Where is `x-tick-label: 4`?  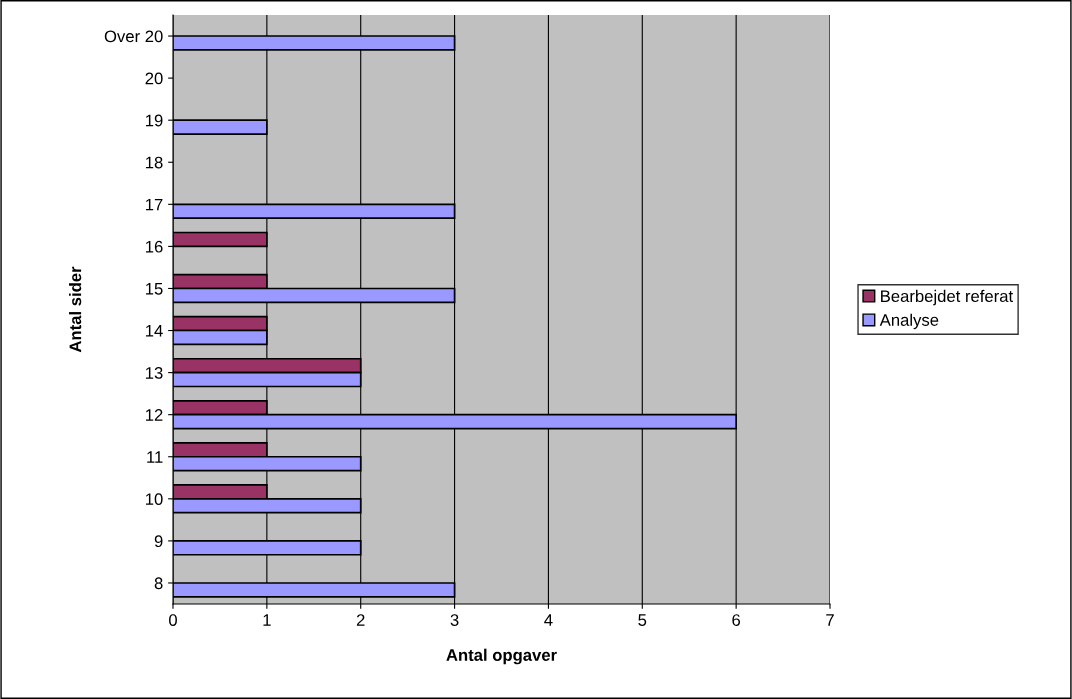 x-tick-label: 4 is located at coordinates (548, 620).